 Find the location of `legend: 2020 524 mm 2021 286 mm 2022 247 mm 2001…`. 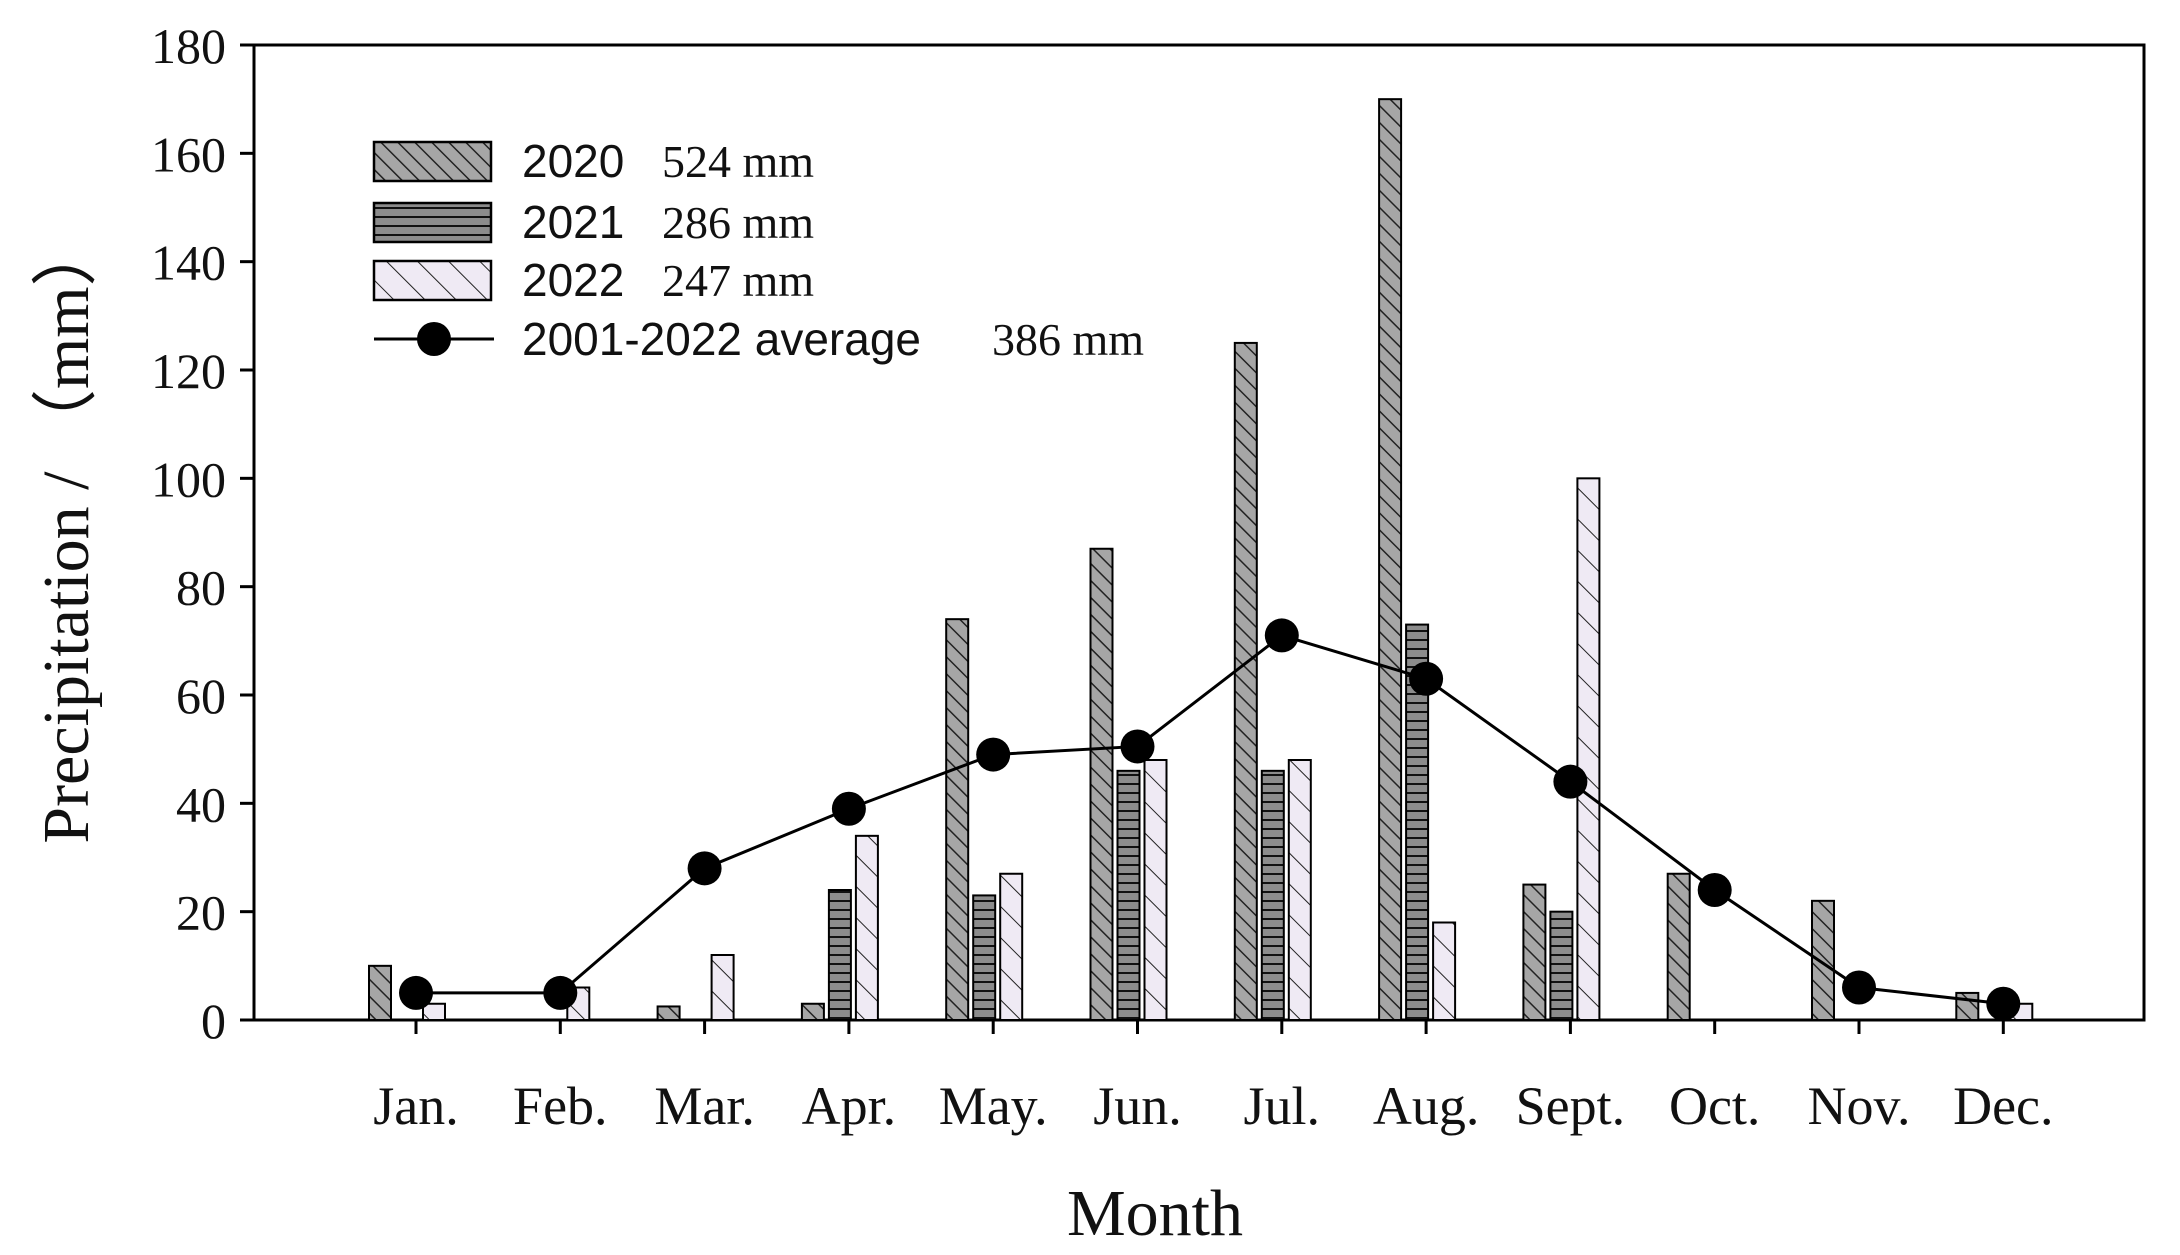

legend: 2020 524 mm 2021 286 mm 2022 247 mm 2001… is located at coordinates (758, 250).